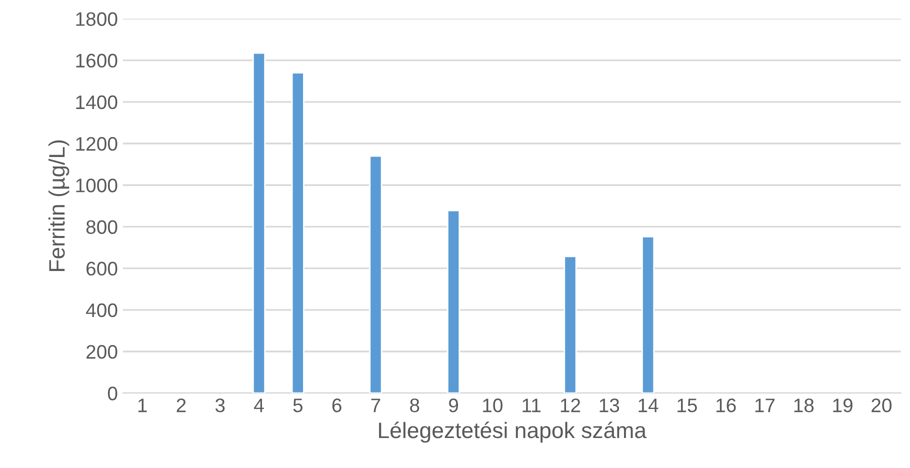 The width and height of the screenshot is (910, 468). Describe the element at coordinates (97, 19) in the screenshot. I see `y-tick-label: 1800` at that location.